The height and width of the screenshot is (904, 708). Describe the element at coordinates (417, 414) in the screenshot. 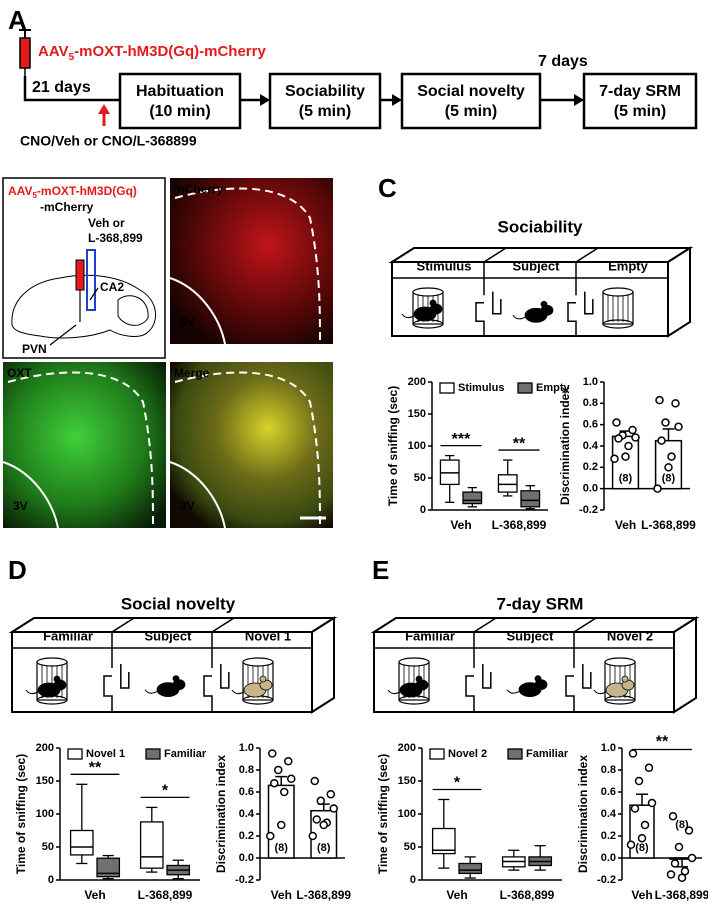

I see `y-tick-label: 150` at that location.